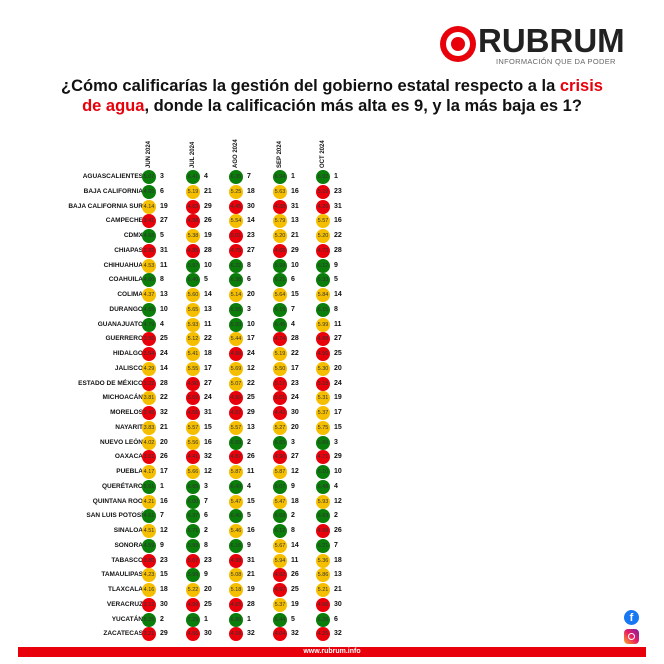  What do you see at coordinates (200, 250) in the screenshot?
I see `table-row: CHIAPAS 2.92 31 4.85 28 4.75 27 4.68 29 4.72 28` at bounding box center [200, 250].